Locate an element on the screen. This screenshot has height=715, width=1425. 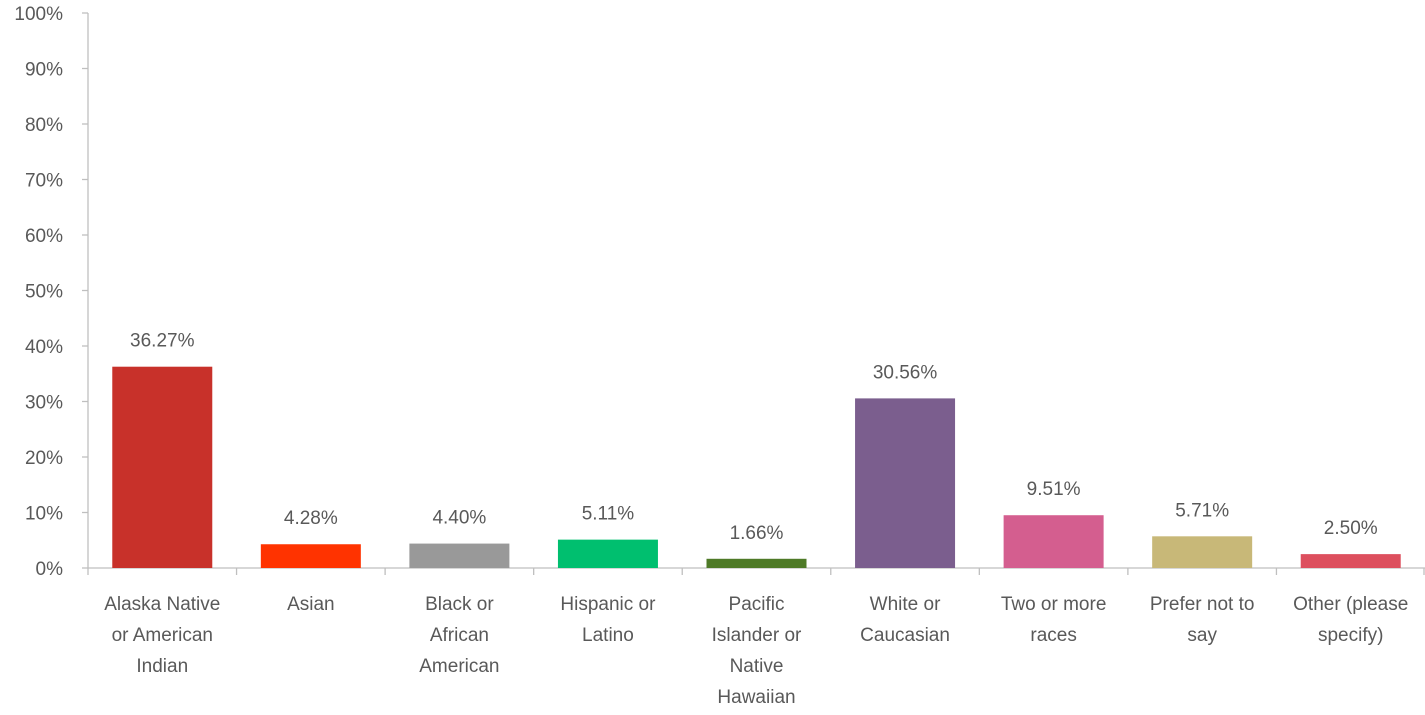
x-category-label-line: Prefer not to is located at coordinates (1202, 604).